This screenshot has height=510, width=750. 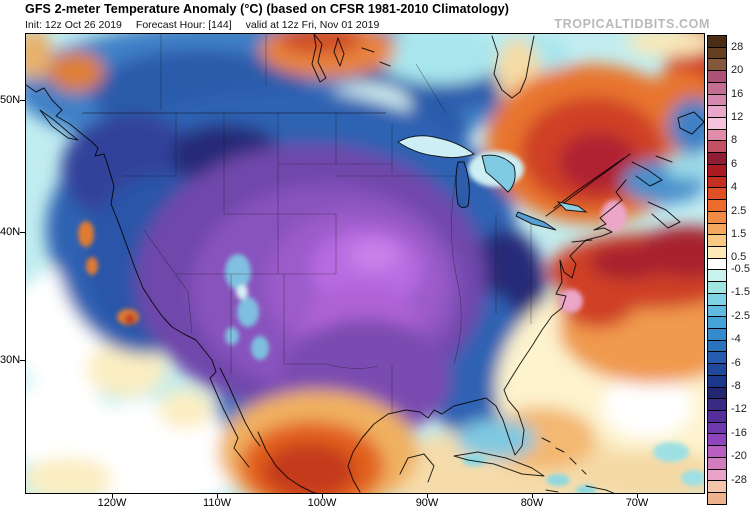 What do you see at coordinates (462, 185) in the screenshot?
I see `lake-michigan` at bounding box center [462, 185].